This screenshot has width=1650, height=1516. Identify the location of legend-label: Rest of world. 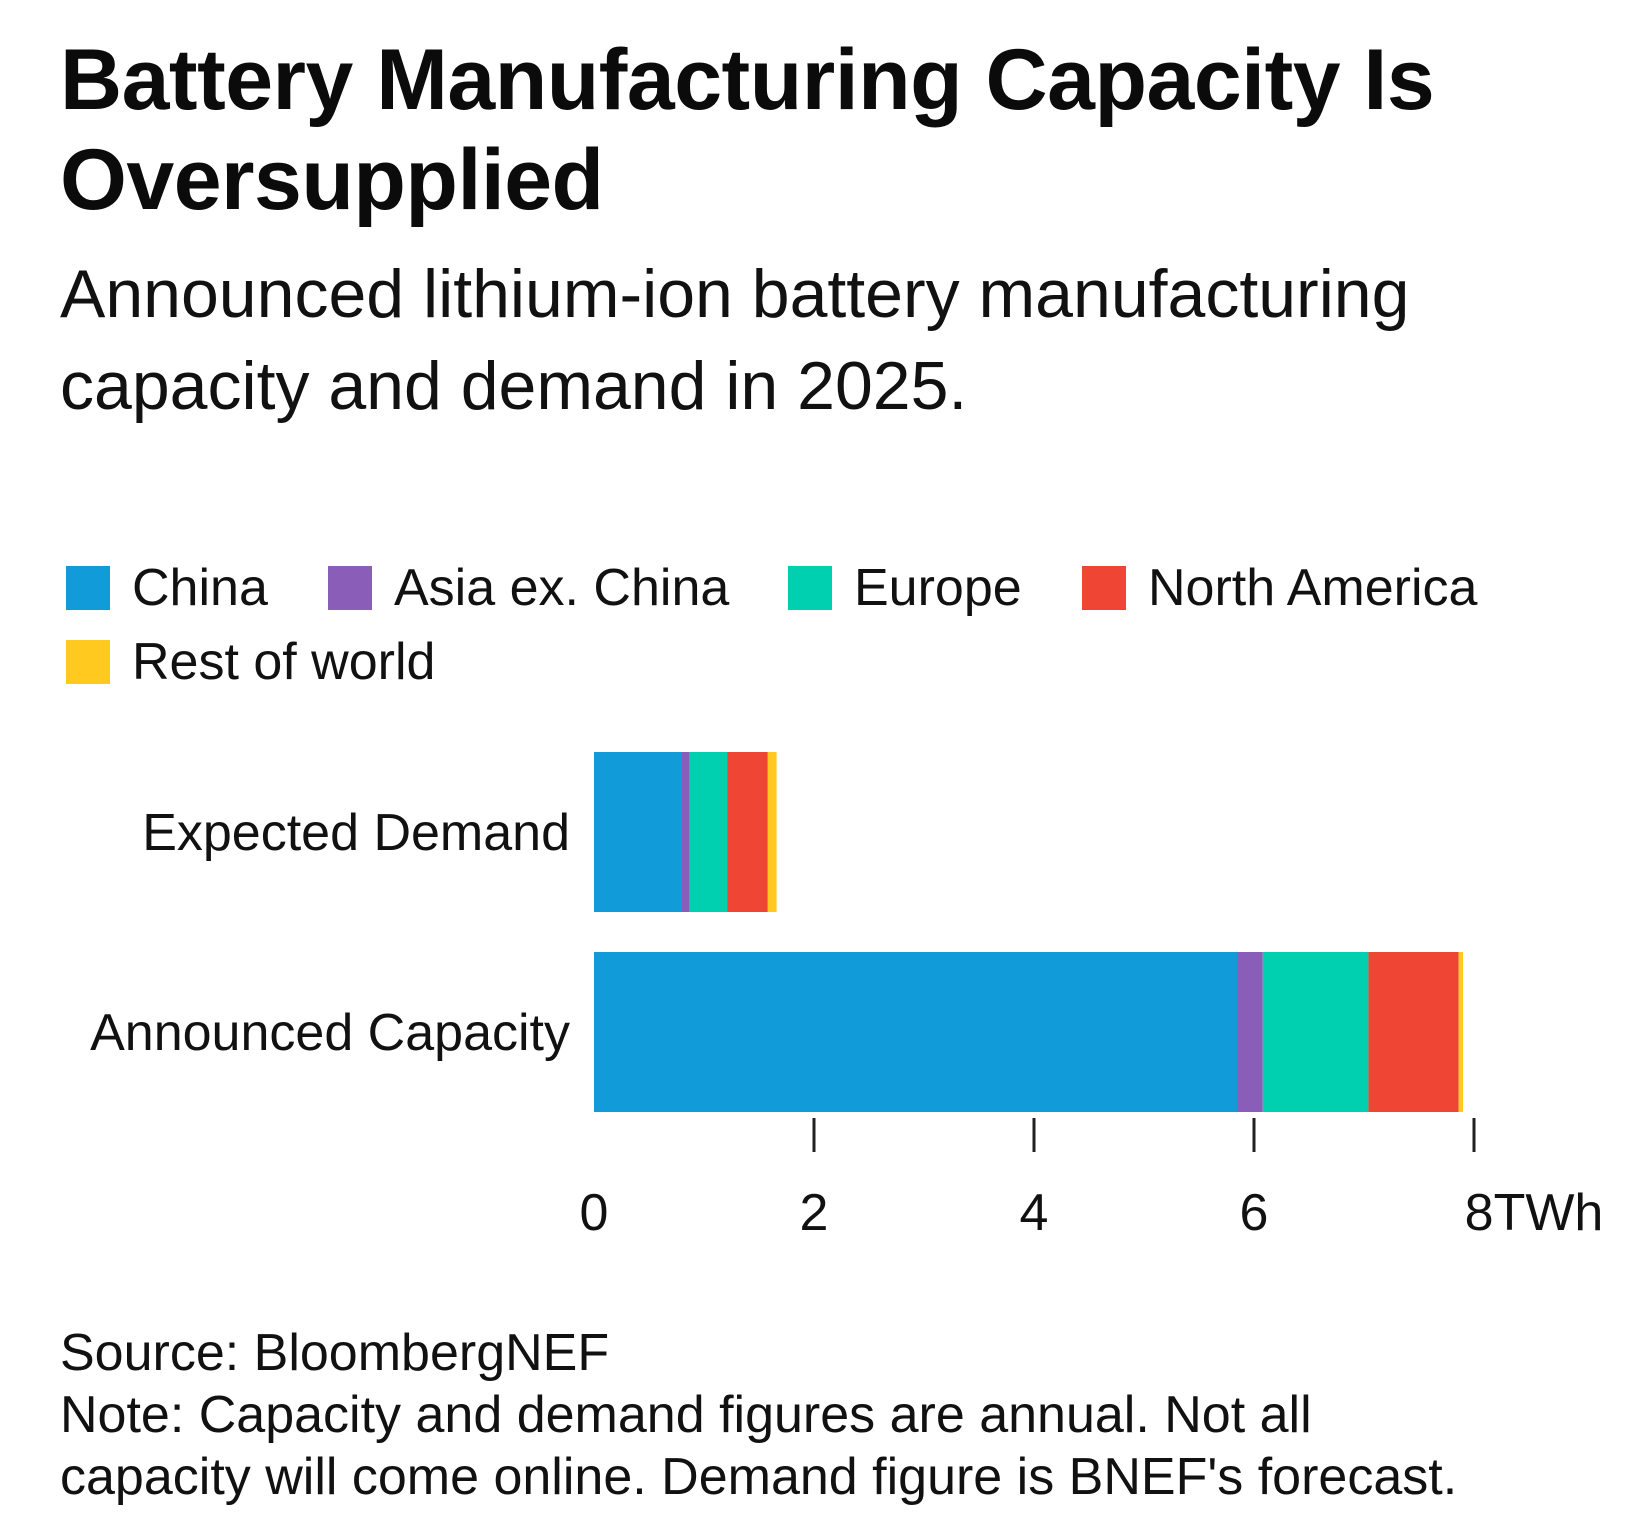
(284, 662).